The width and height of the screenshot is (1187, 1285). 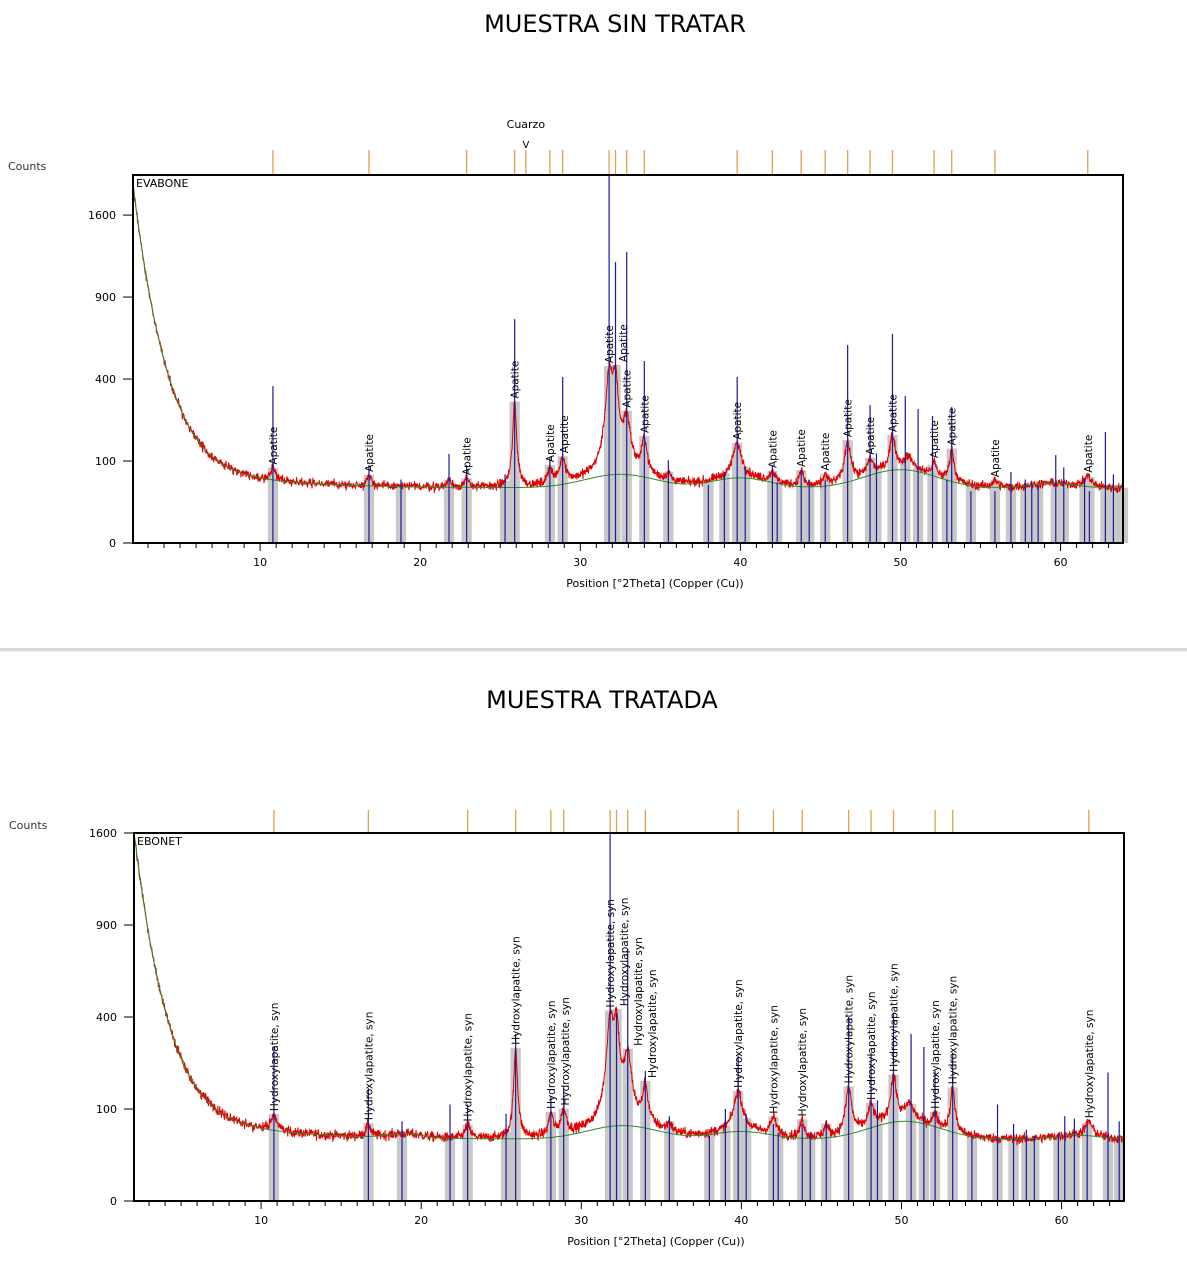 I want to click on quartz-marker-label: Cuarzo, so click(x=526, y=124).